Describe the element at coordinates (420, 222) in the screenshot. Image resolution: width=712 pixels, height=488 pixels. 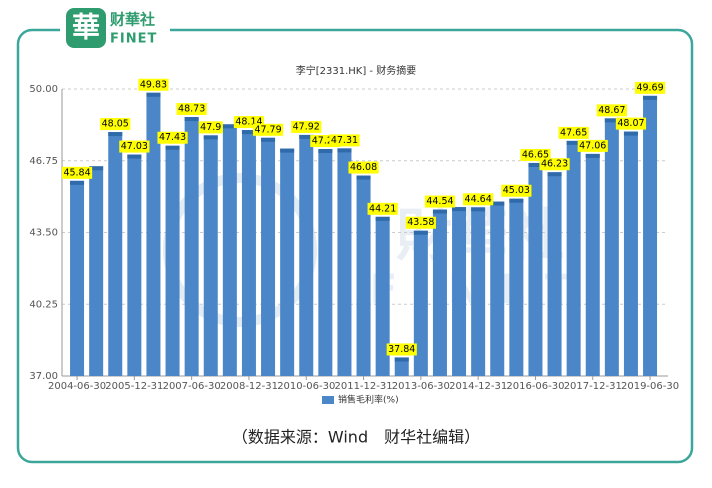
I see `data-label: 43.58` at that location.